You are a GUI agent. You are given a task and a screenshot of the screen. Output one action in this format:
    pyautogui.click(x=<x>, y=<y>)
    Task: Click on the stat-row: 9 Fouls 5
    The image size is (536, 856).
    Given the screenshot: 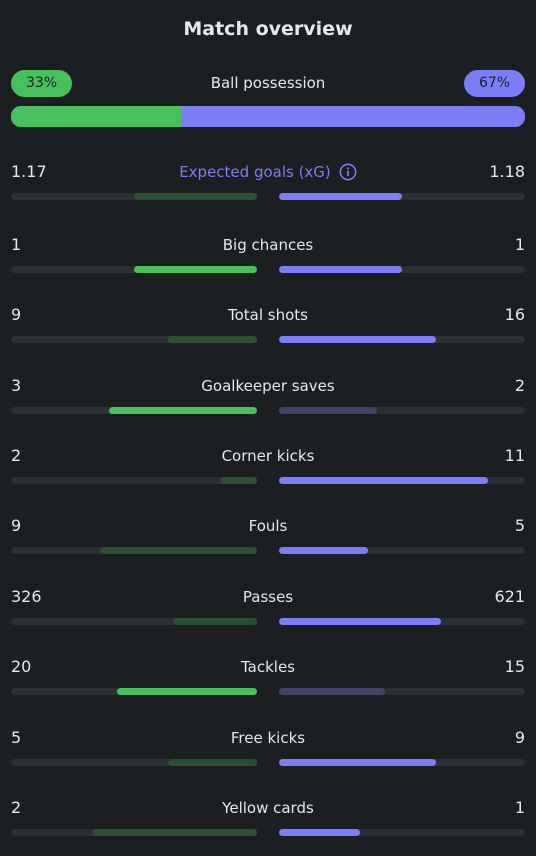 What is the action you would take?
    pyautogui.click(x=268, y=536)
    